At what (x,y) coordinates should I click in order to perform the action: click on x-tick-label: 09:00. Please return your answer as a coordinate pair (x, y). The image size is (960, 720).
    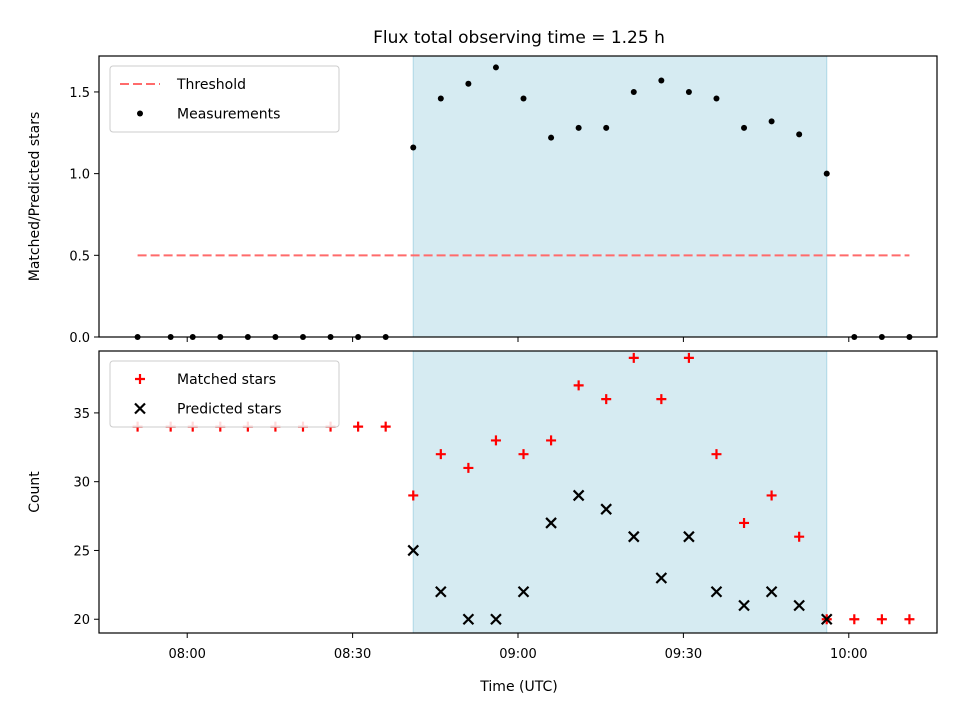
    Looking at the image, I should click on (517, 654).